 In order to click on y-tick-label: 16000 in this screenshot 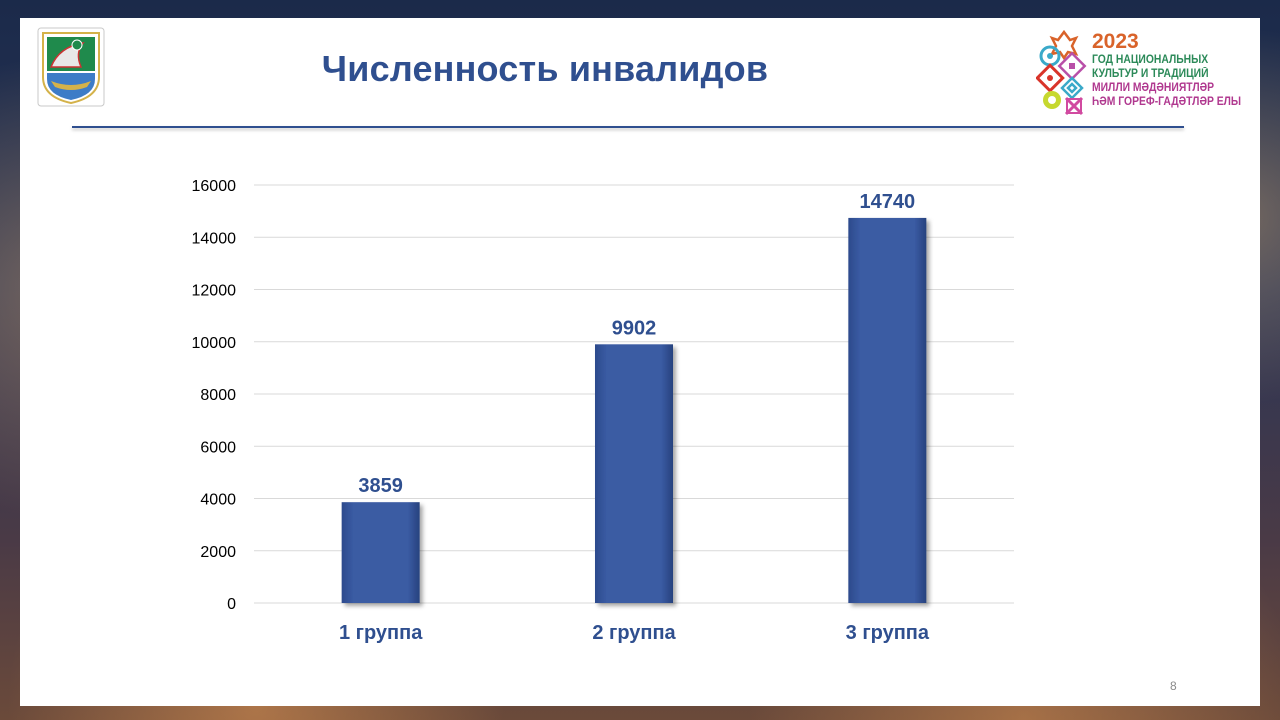, I will do `click(214, 186)`.